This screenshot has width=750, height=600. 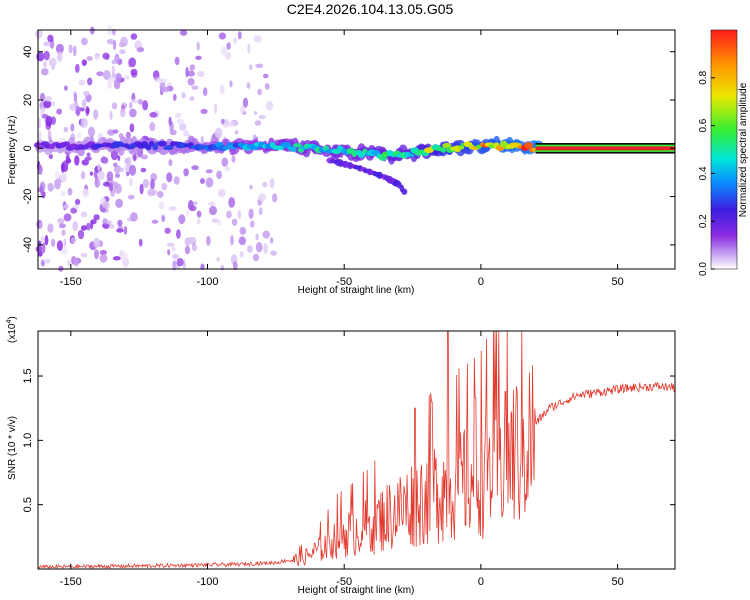 I want to click on colorbar-tick-label: 0.8, so click(x=703, y=77).